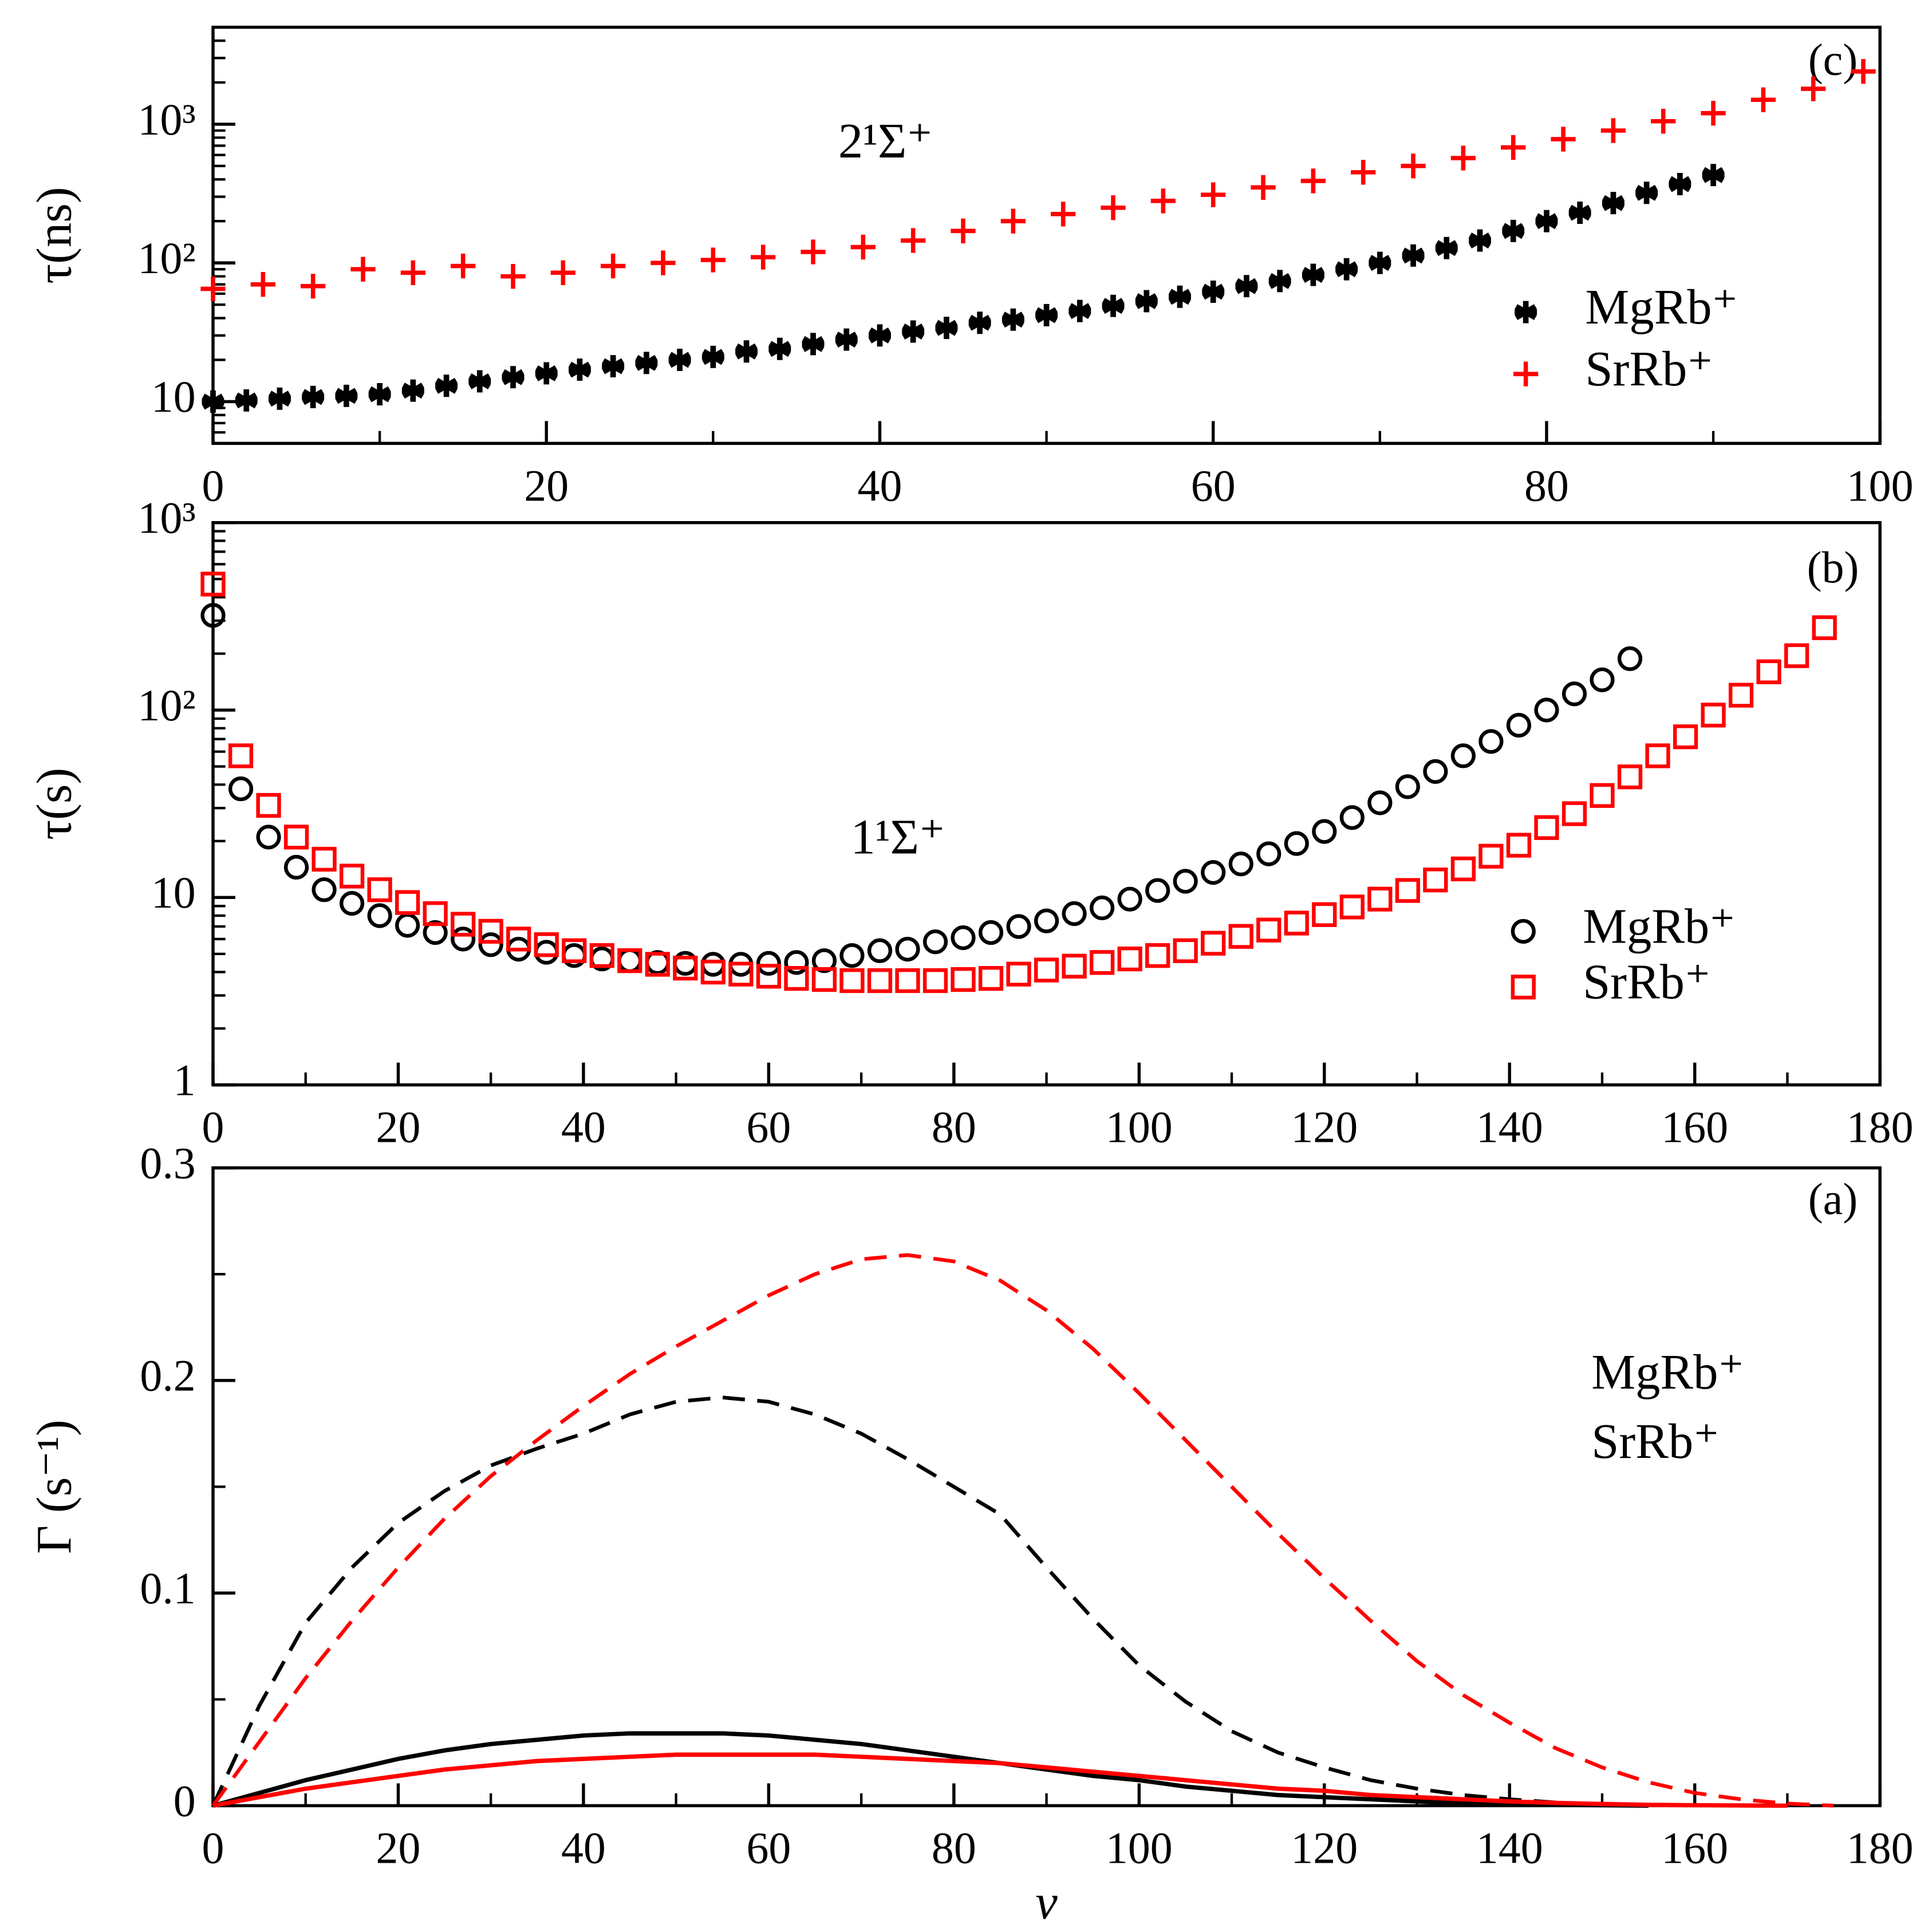 This screenshot has width=1932, height=1932. I want to click on x-tick-label: 180, so click(1880, 1127).